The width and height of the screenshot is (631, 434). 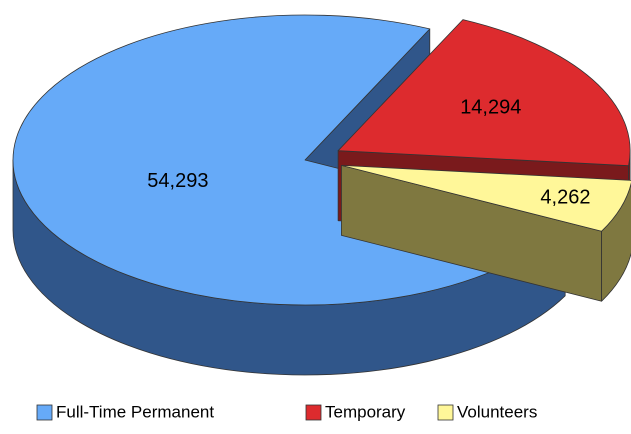 I want to click on legend-item: Full-Time Permanent, so click(x=125, y=411).